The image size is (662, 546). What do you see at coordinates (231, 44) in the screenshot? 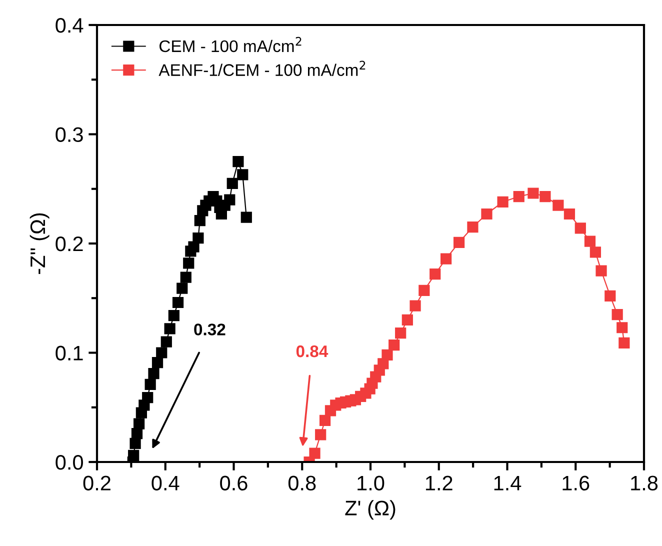
I see `legend-label: CEM - 100 mA/cm$^{2}$` at bounding box center [231, 44].